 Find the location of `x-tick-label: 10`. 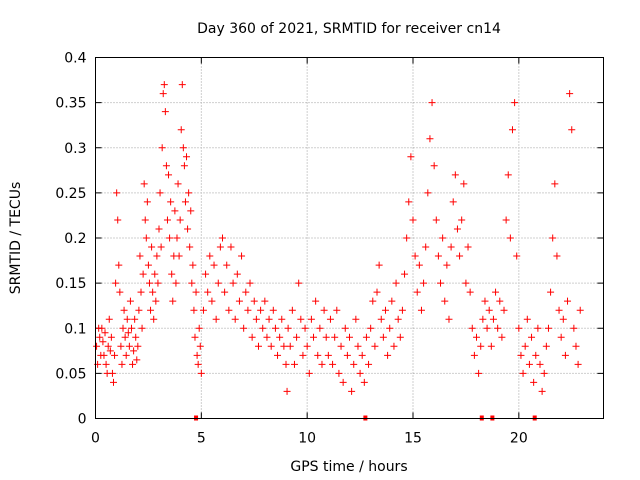

x-tick-label: 10 is located at coordinates (307, 439).